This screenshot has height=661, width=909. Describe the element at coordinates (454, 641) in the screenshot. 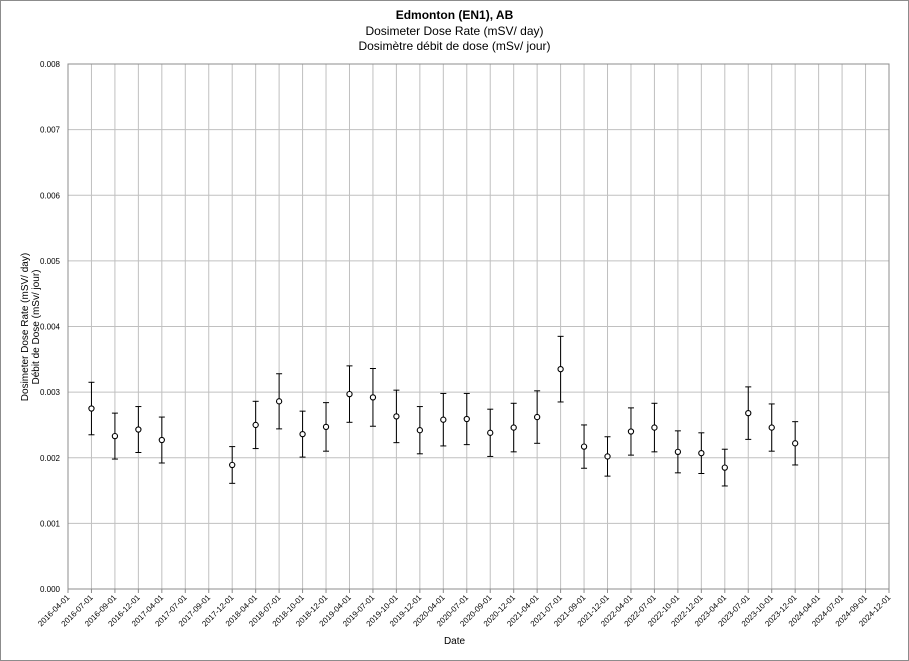

I see `x-axis-label: Date` at that location.